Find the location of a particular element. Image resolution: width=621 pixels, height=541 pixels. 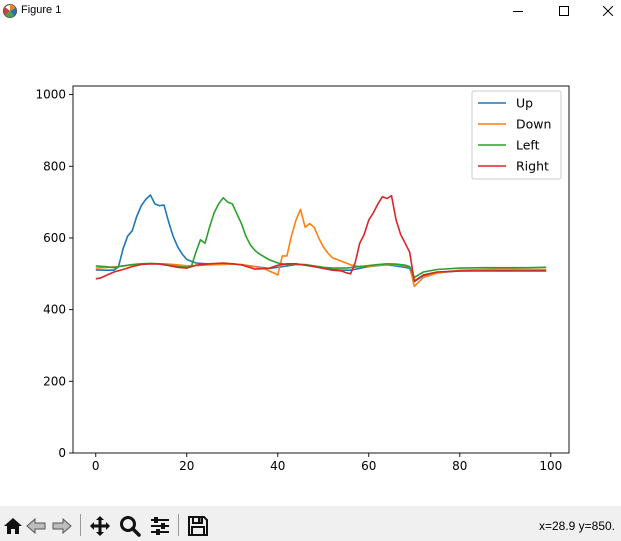

x-tick-label: 80 is located at coordinates (459, 466).